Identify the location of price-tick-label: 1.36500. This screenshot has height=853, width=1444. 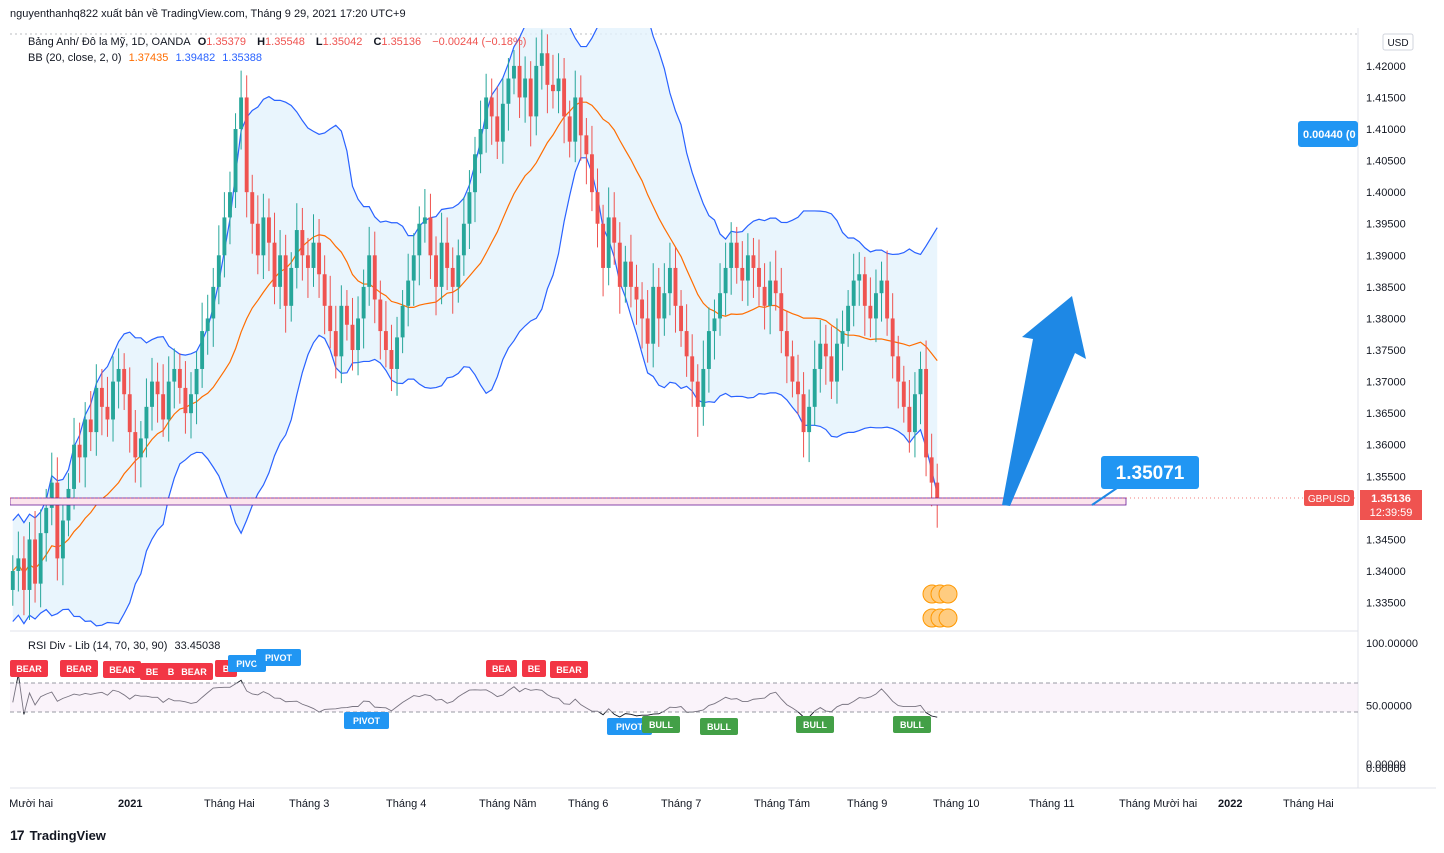
(1386, 414).